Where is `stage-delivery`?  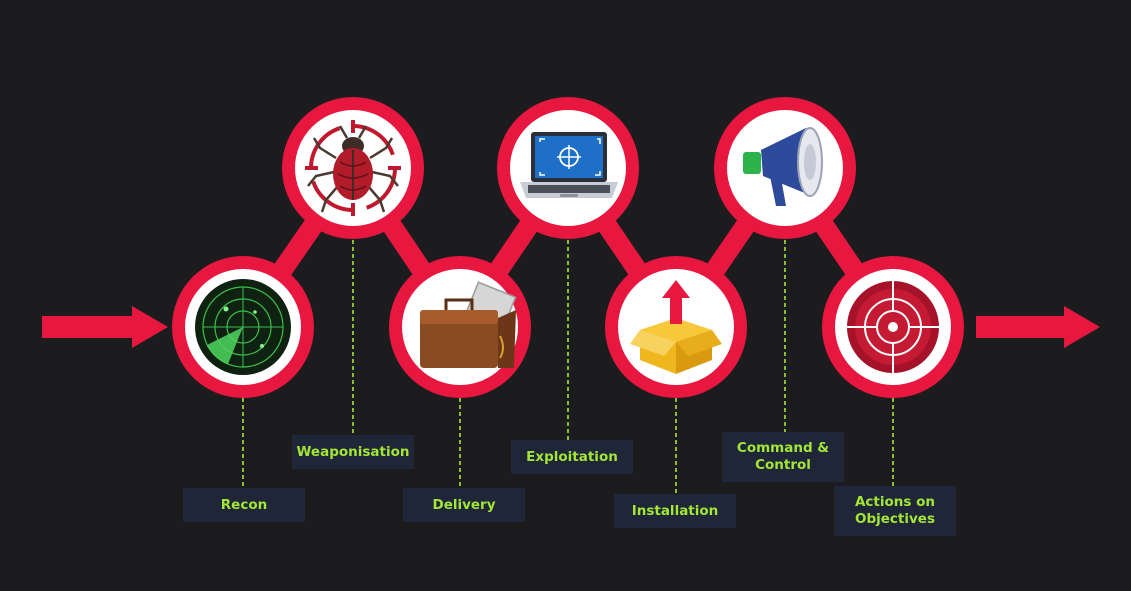 stage-delivery is located at coordinates (460, 327).